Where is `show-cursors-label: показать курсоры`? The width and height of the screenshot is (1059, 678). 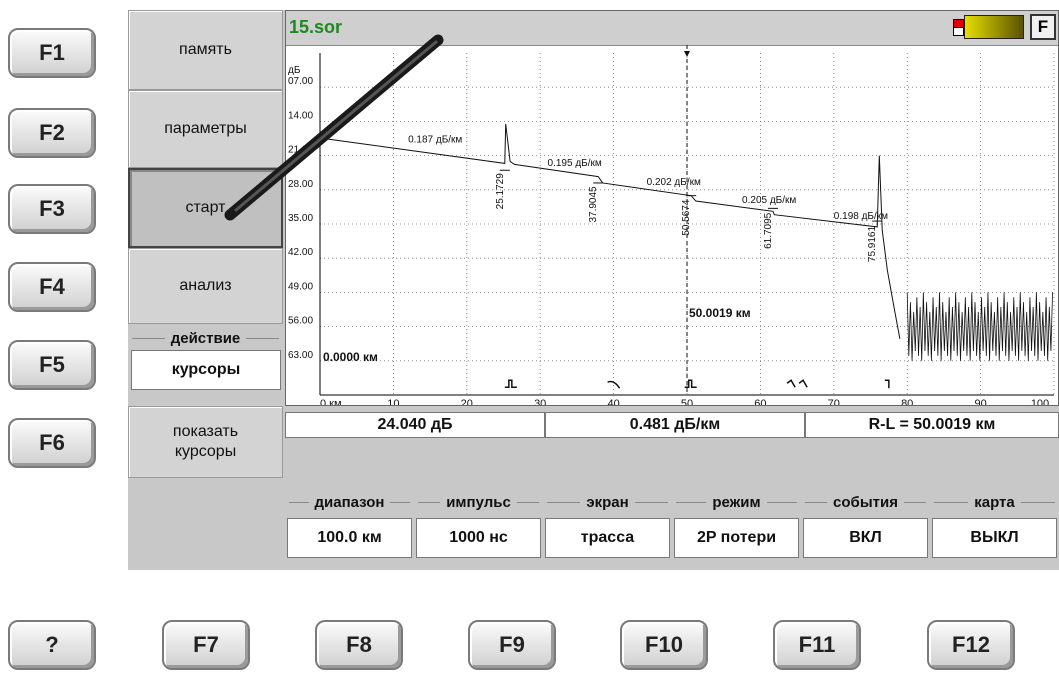
show-cursors-label: показать курсоры is located at coordinates (205, 441).